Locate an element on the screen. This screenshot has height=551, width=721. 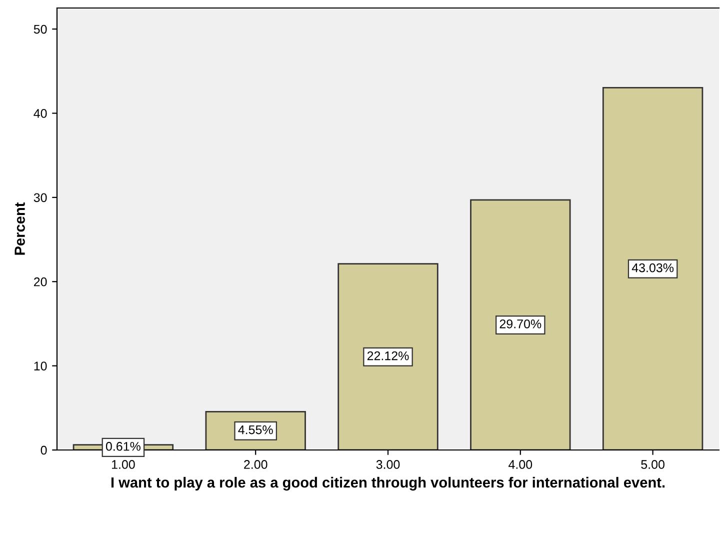
y-tick-label: 10 is located at coordinates (40, 366).